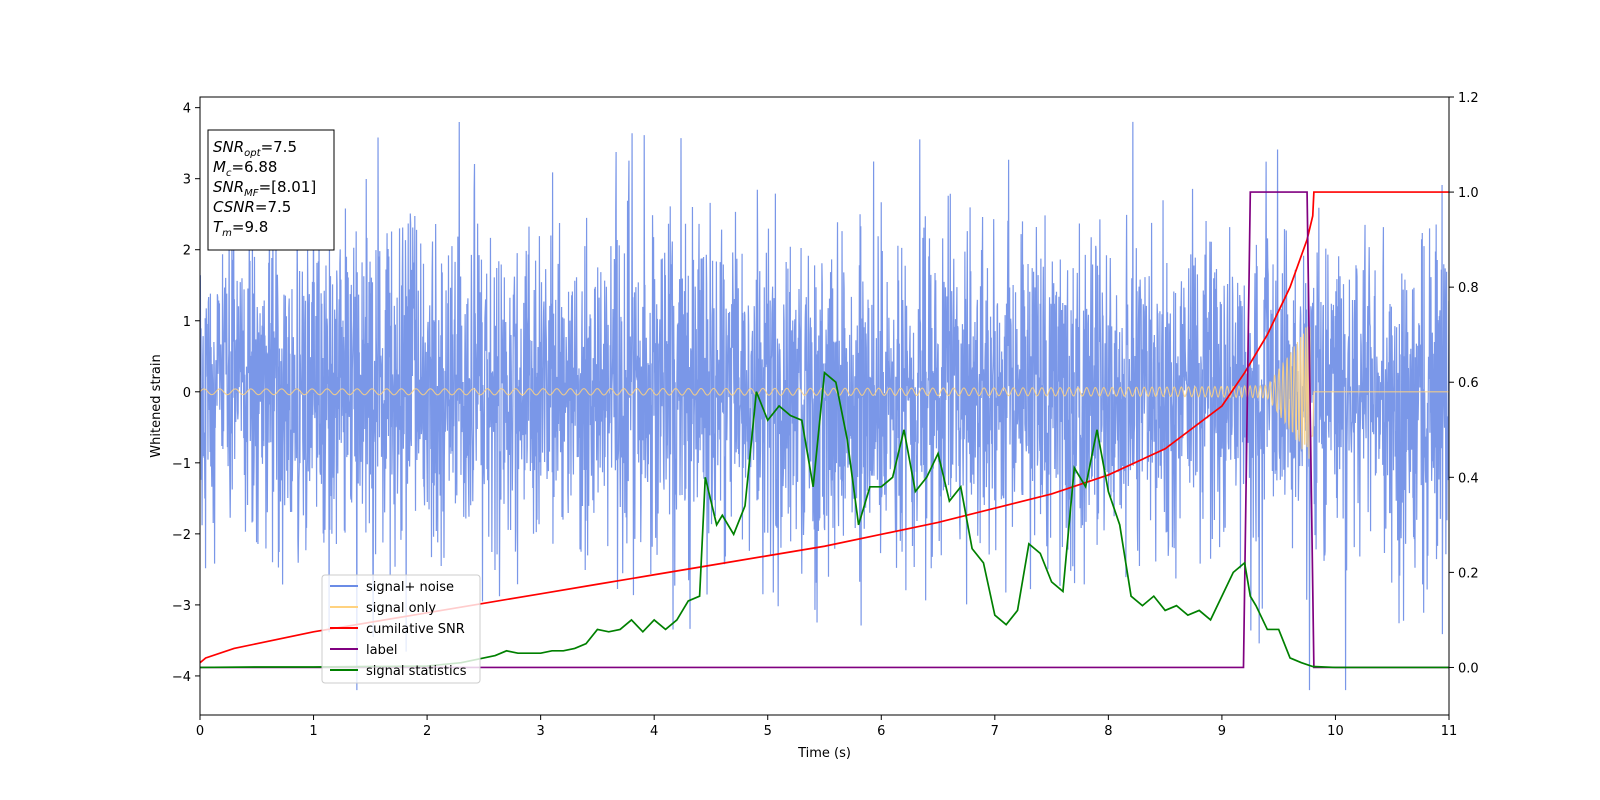 The height and width of the screenshot is (800, 1600). I want to click on y-tick-label-right: 0.8, so click(1468, 288).